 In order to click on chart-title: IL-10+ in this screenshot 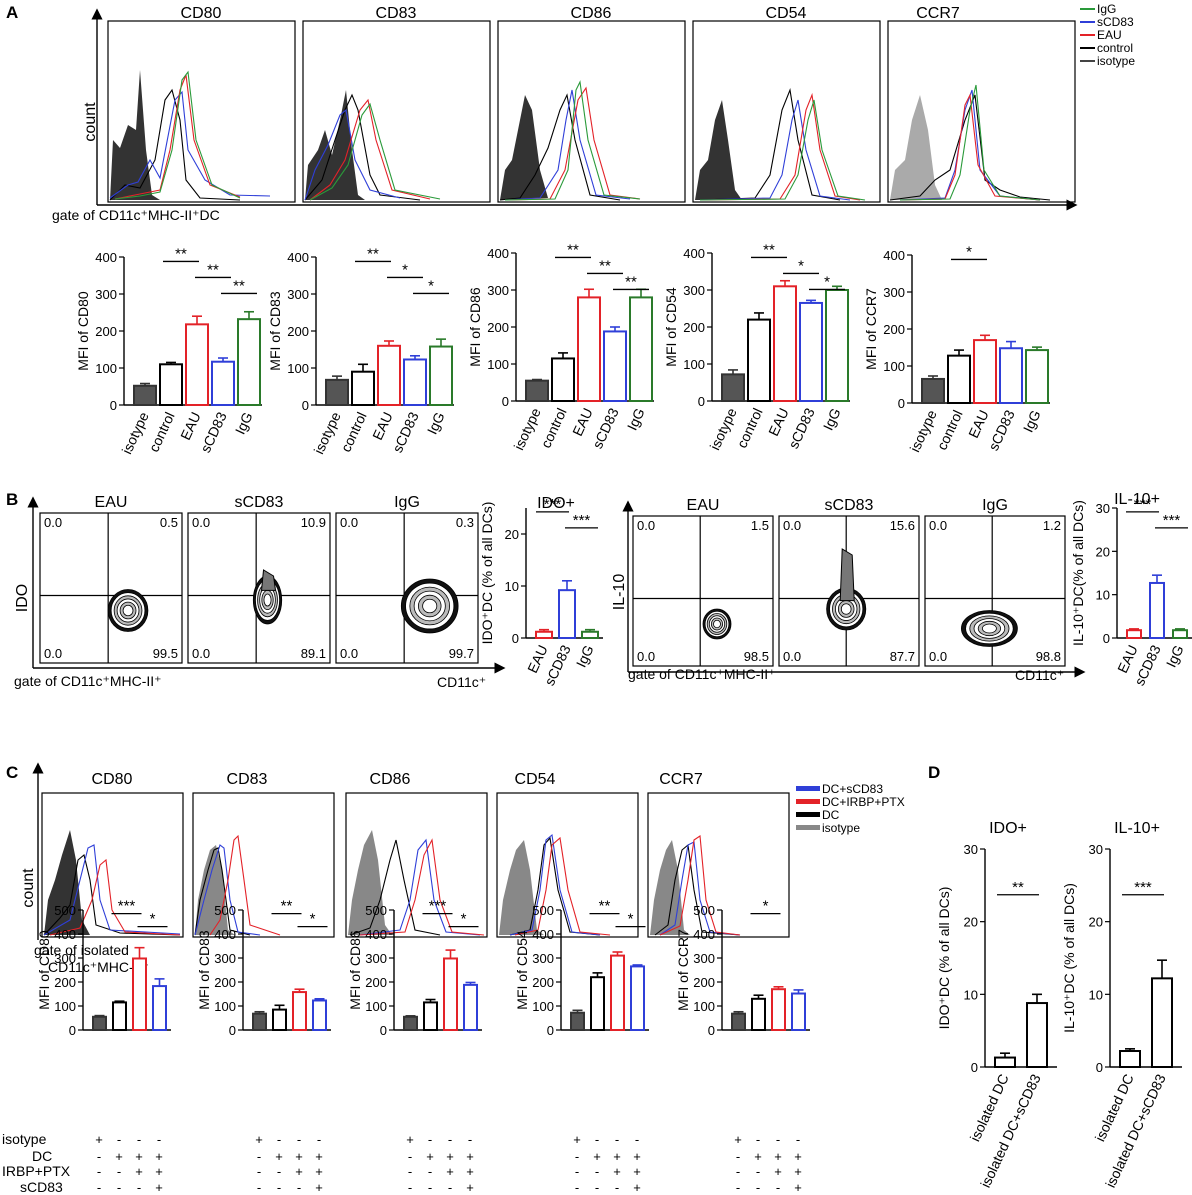, I will do `click(1137, 828)`.